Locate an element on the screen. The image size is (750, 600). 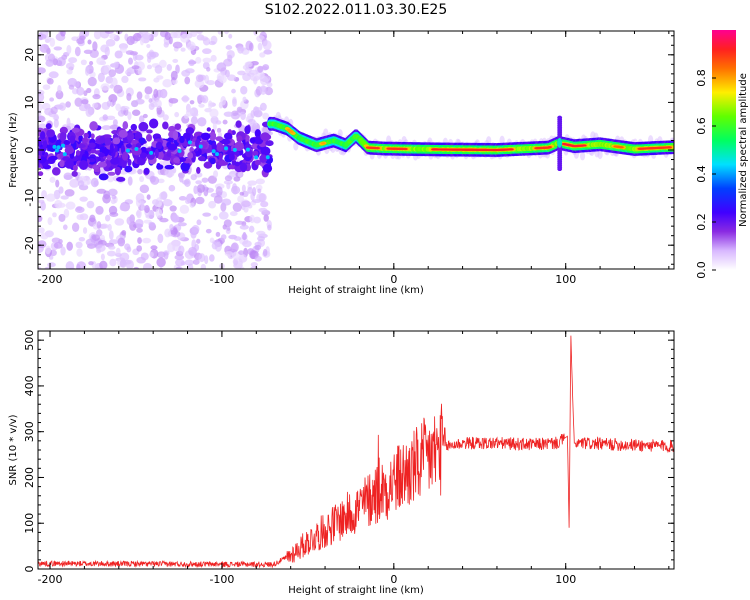
y-tick-label: 500 is located at coordinates (29, 340).